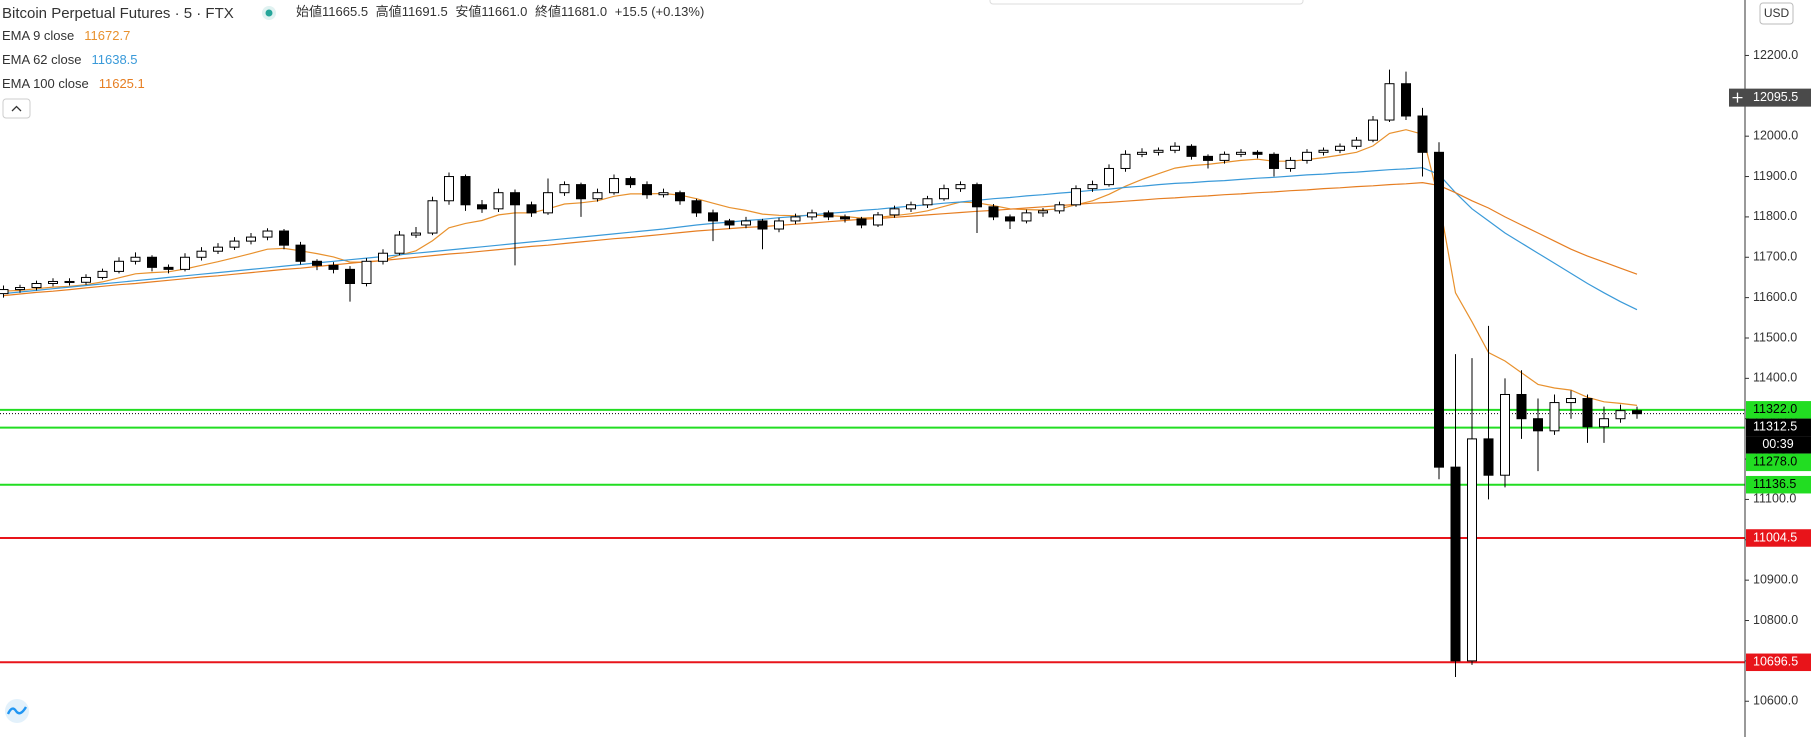 The width and height of the screenshot is (1811, 737). I want to click on status-dot, so click(269, 13).